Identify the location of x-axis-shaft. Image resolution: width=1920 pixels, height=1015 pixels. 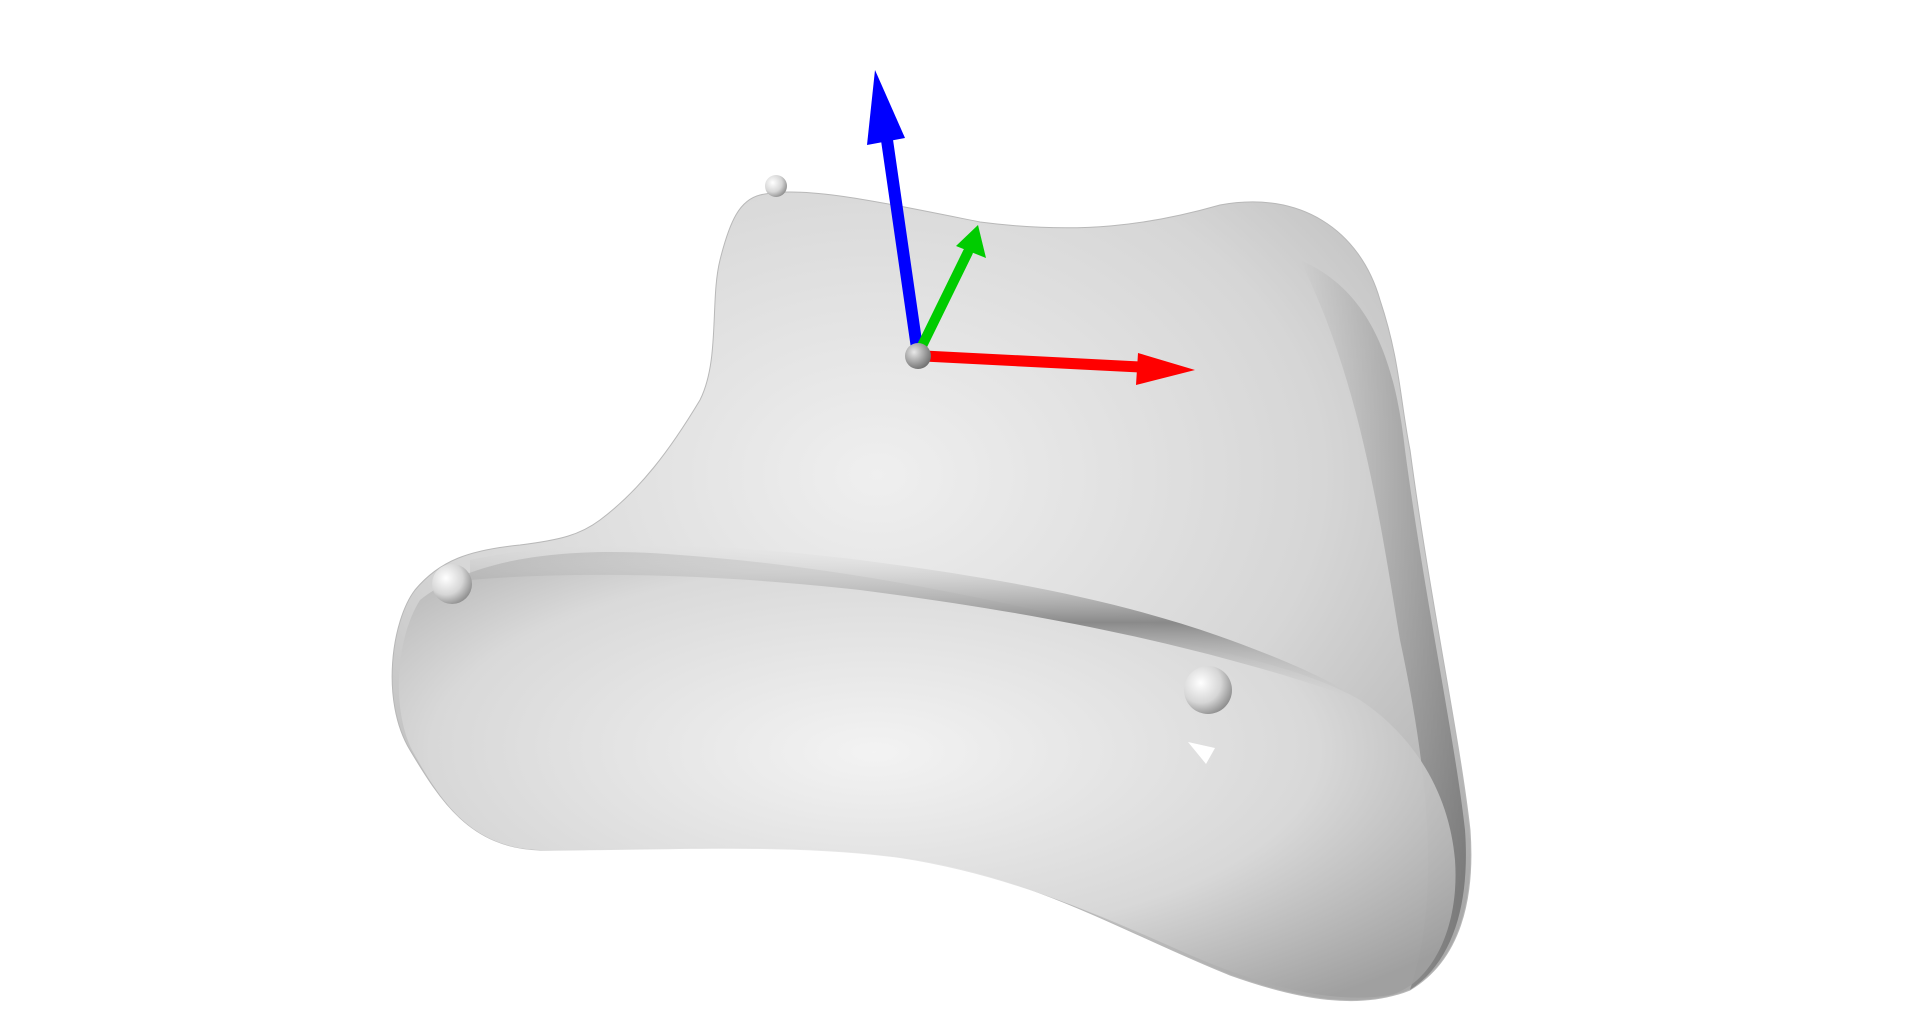
(1032, 361).